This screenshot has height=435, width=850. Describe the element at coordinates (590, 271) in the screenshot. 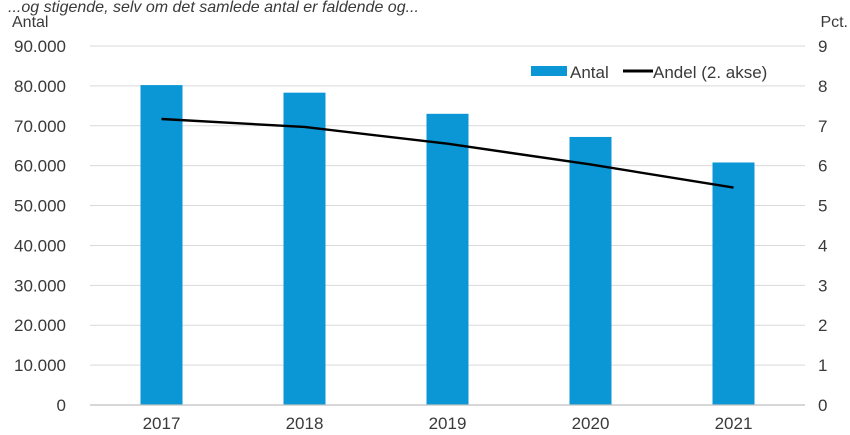

I see `bar-2020` at that location.